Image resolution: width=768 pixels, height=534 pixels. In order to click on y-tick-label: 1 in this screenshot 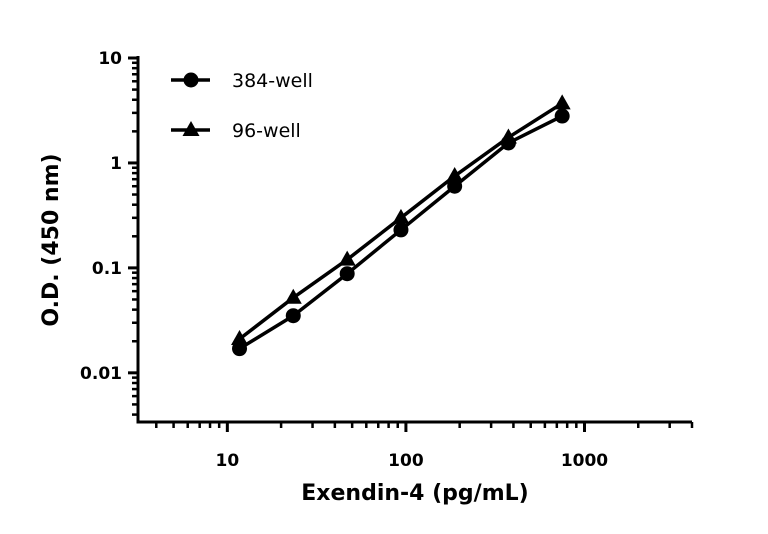, I will do `click(116, 164)`.